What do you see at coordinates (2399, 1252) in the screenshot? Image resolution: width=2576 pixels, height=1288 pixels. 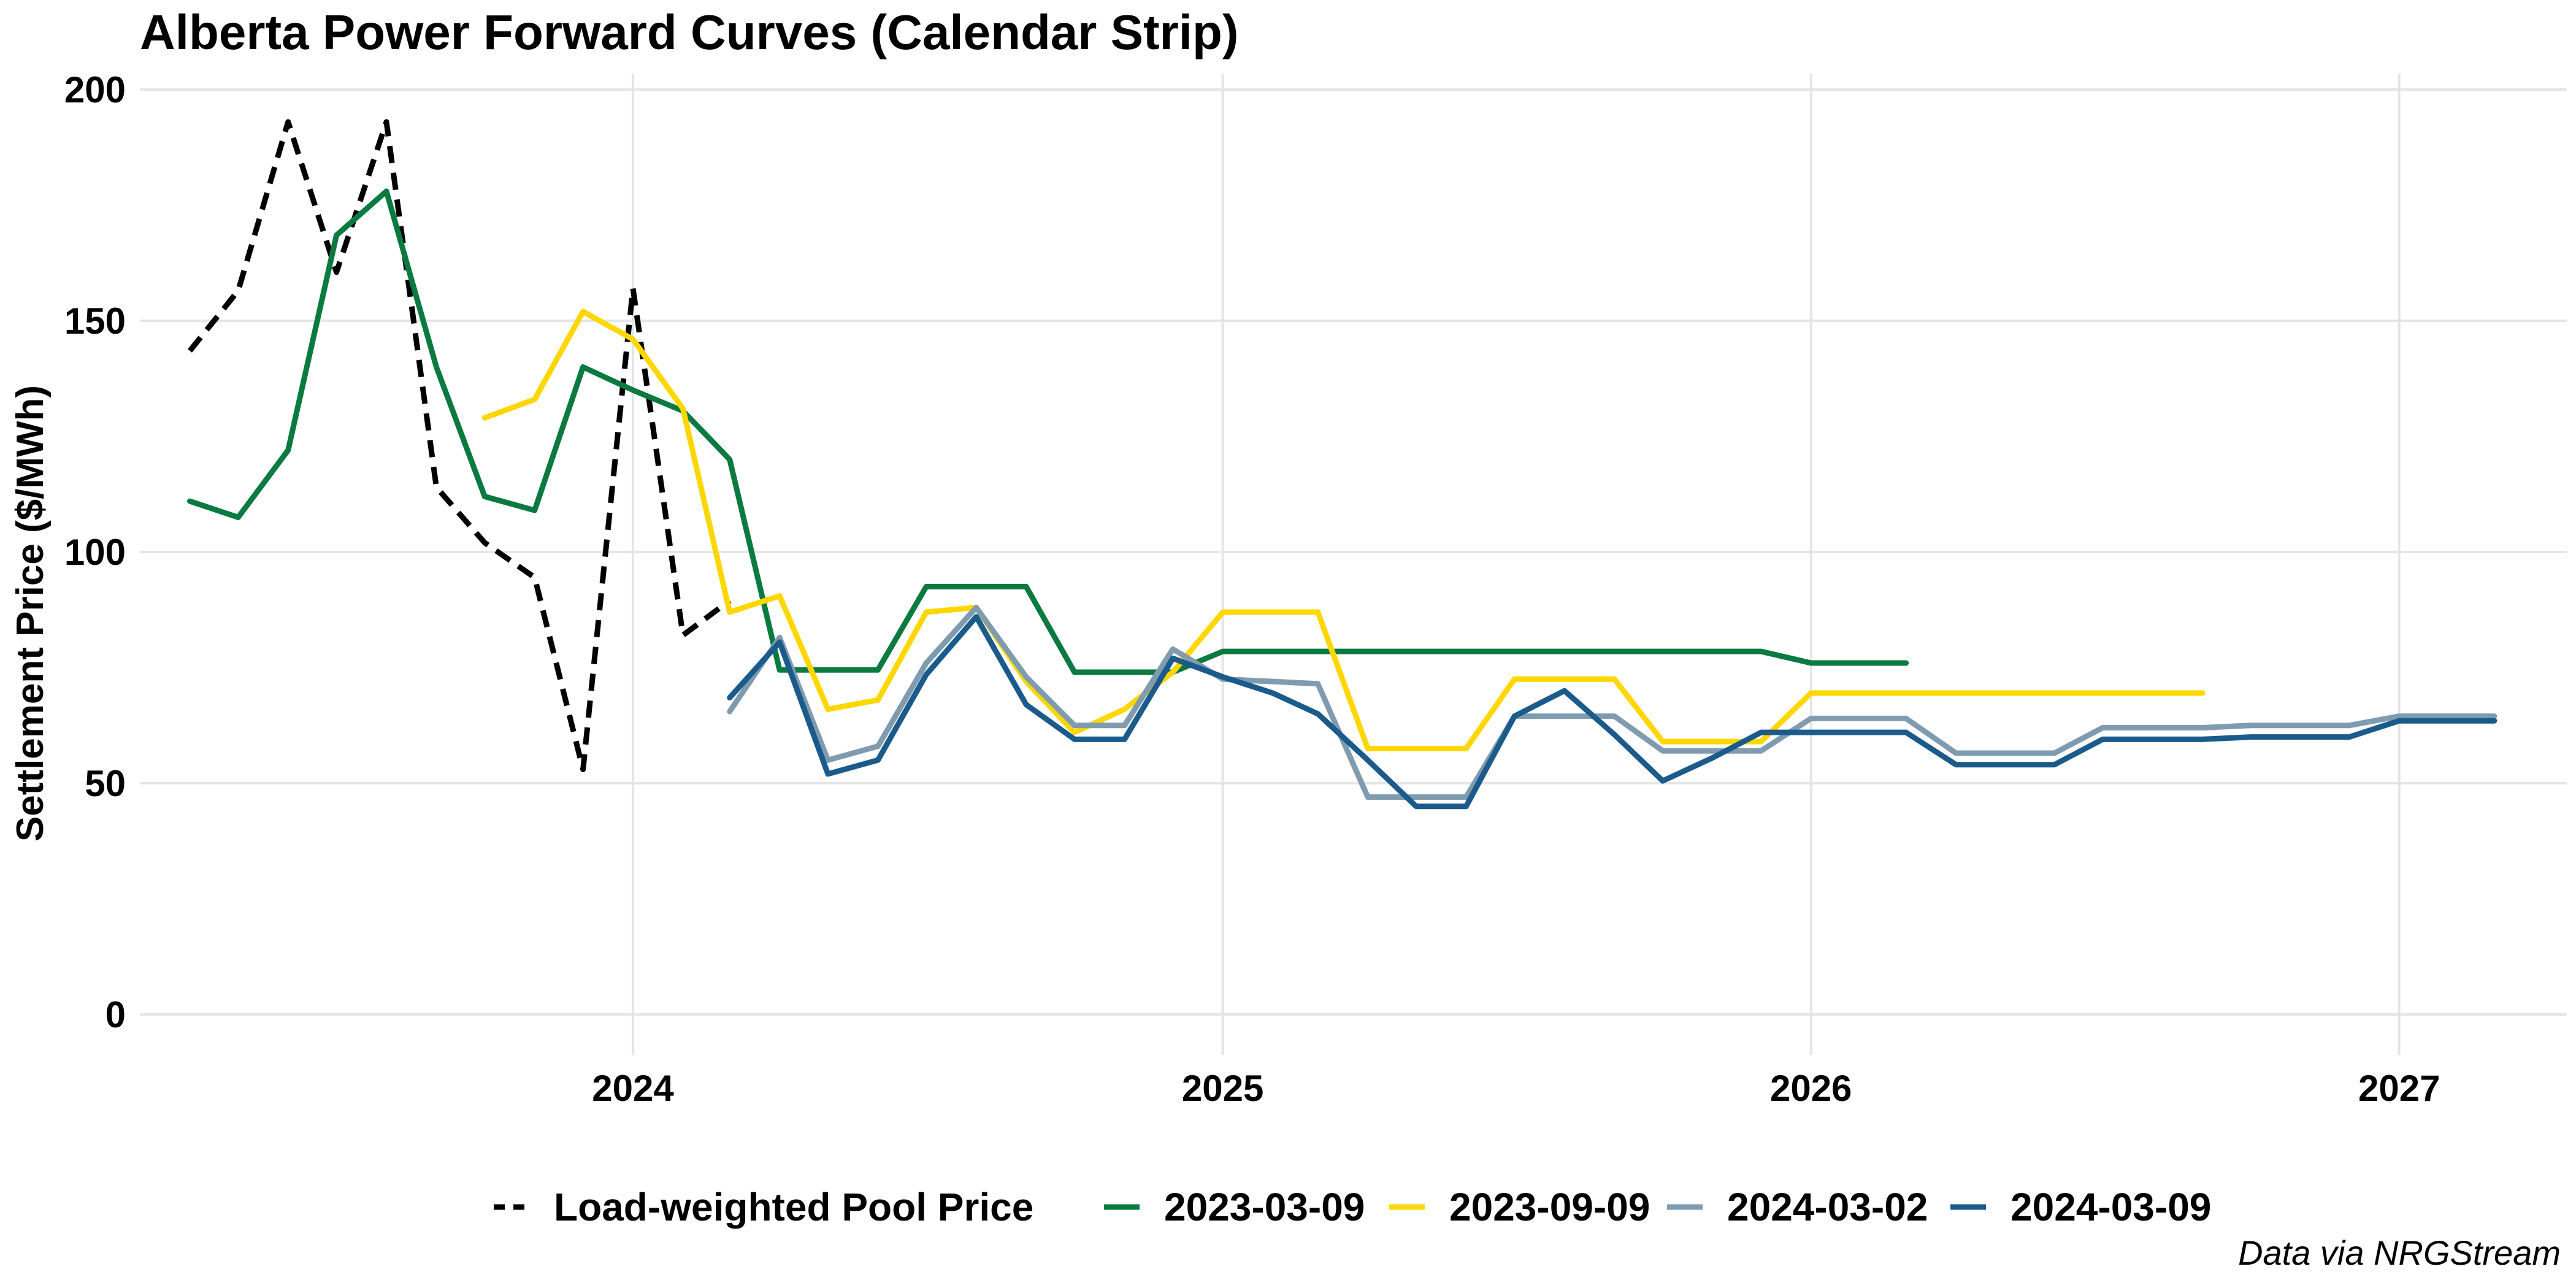 I see `caption: Data via NRGStream` at bounding box center [2399, 1252].